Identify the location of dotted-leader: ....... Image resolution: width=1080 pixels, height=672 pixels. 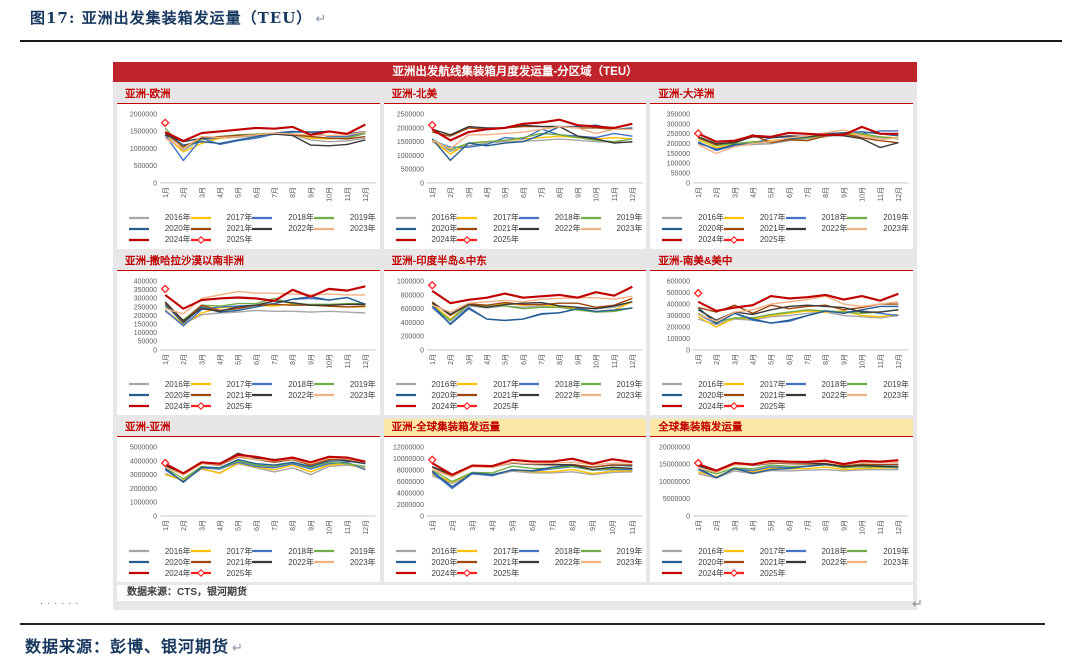
(61, 601).